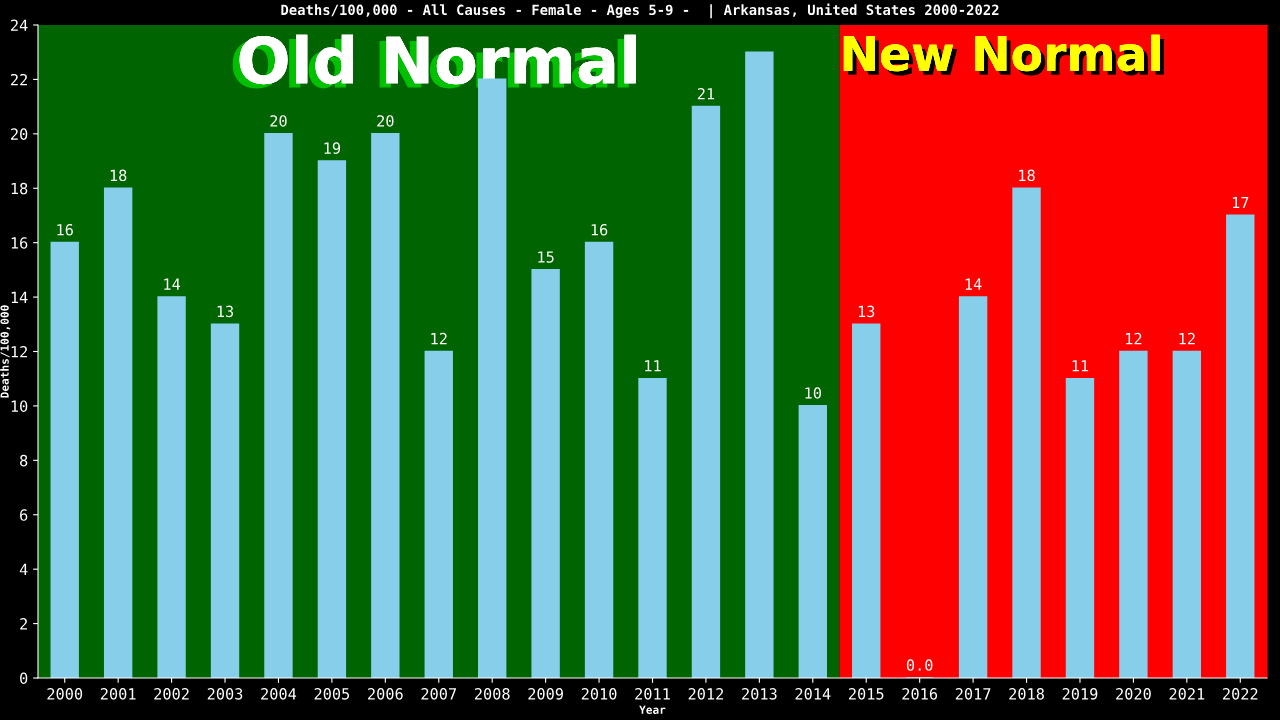 The height and width of the screenshot is (720, 1280). Describe the element at coordinates (19, 297) in the screenshot. I see `y-tick-label: 14` at that location.